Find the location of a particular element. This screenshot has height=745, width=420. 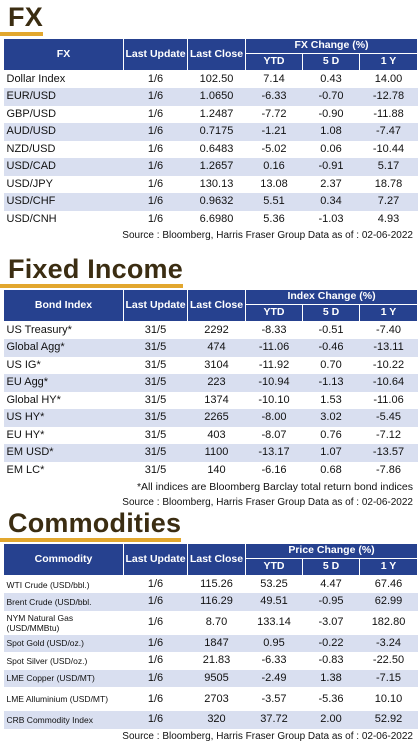

table-row: USD/CHF 1/6 0.9632 5.51 0.34 7.27 is located at coordinates (210, 202).